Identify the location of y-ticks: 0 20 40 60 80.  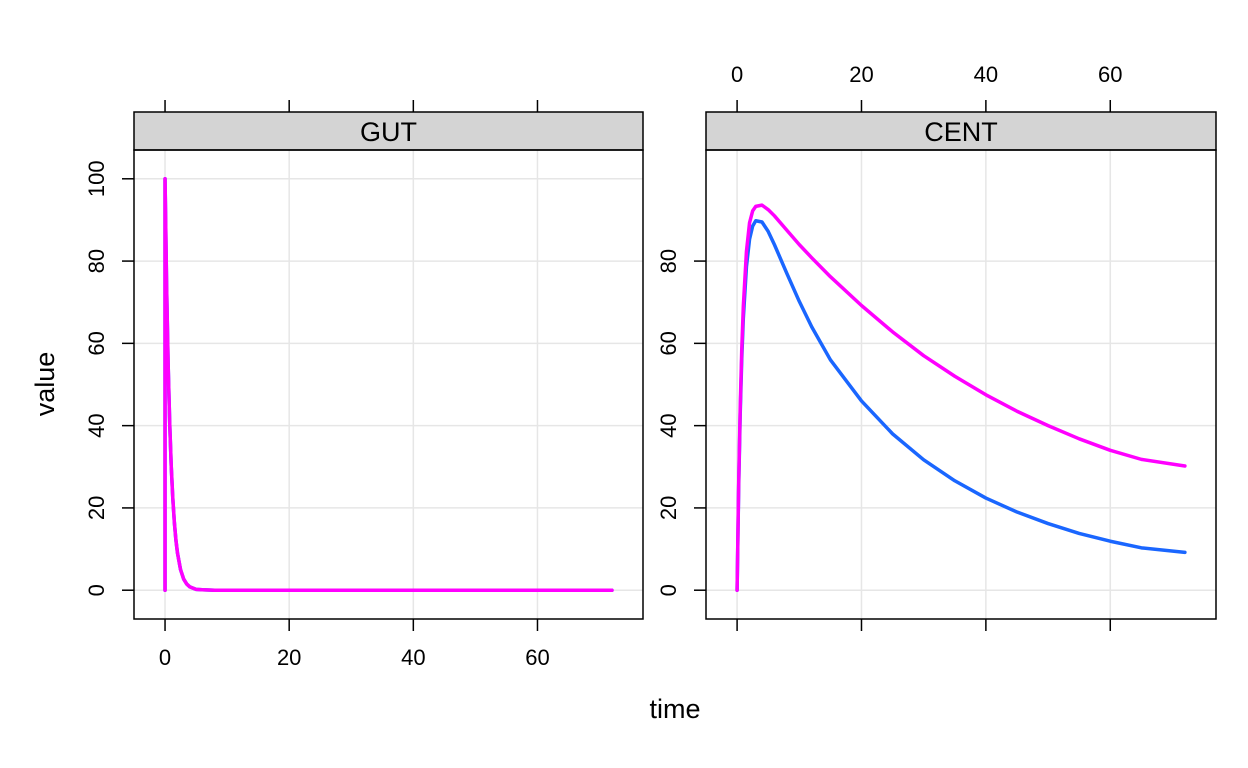
(681, 422).